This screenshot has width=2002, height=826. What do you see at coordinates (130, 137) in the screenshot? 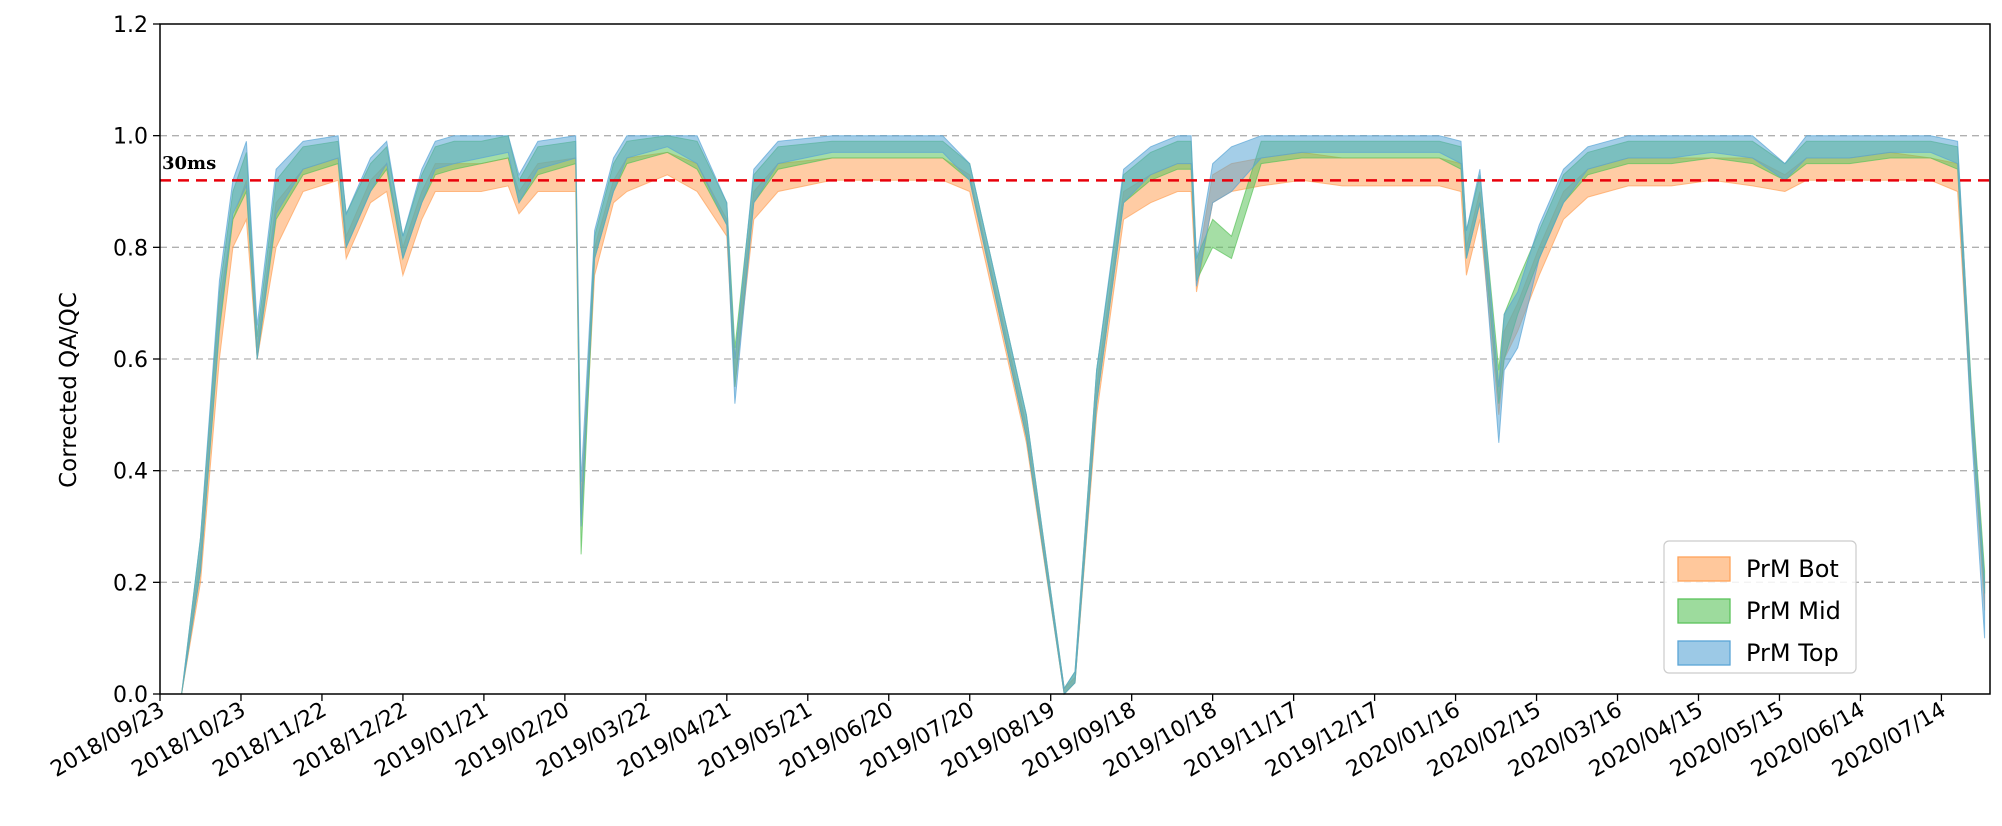
I see `y-tick-label: 1.0` at bounding box center [130, 137].